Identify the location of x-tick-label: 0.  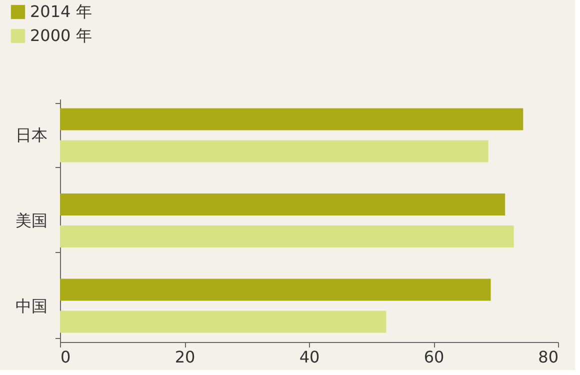
(65, 357).